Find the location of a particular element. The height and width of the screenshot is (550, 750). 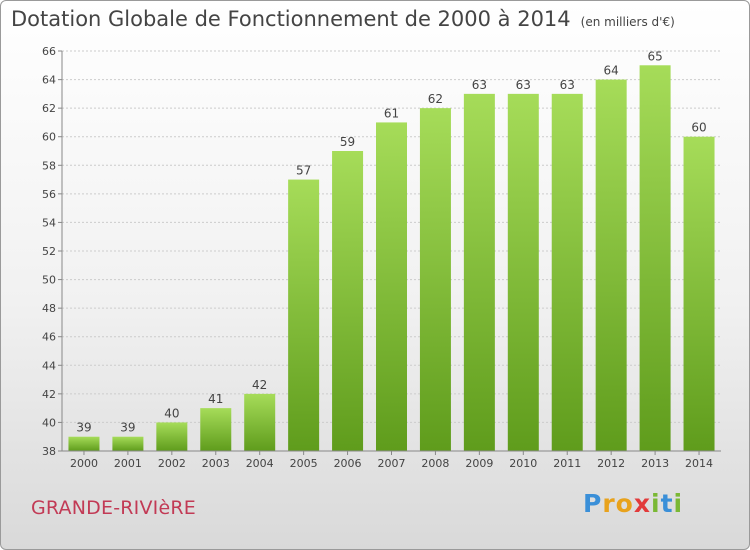

data-label: 62 is located at coordinates (435, 99).